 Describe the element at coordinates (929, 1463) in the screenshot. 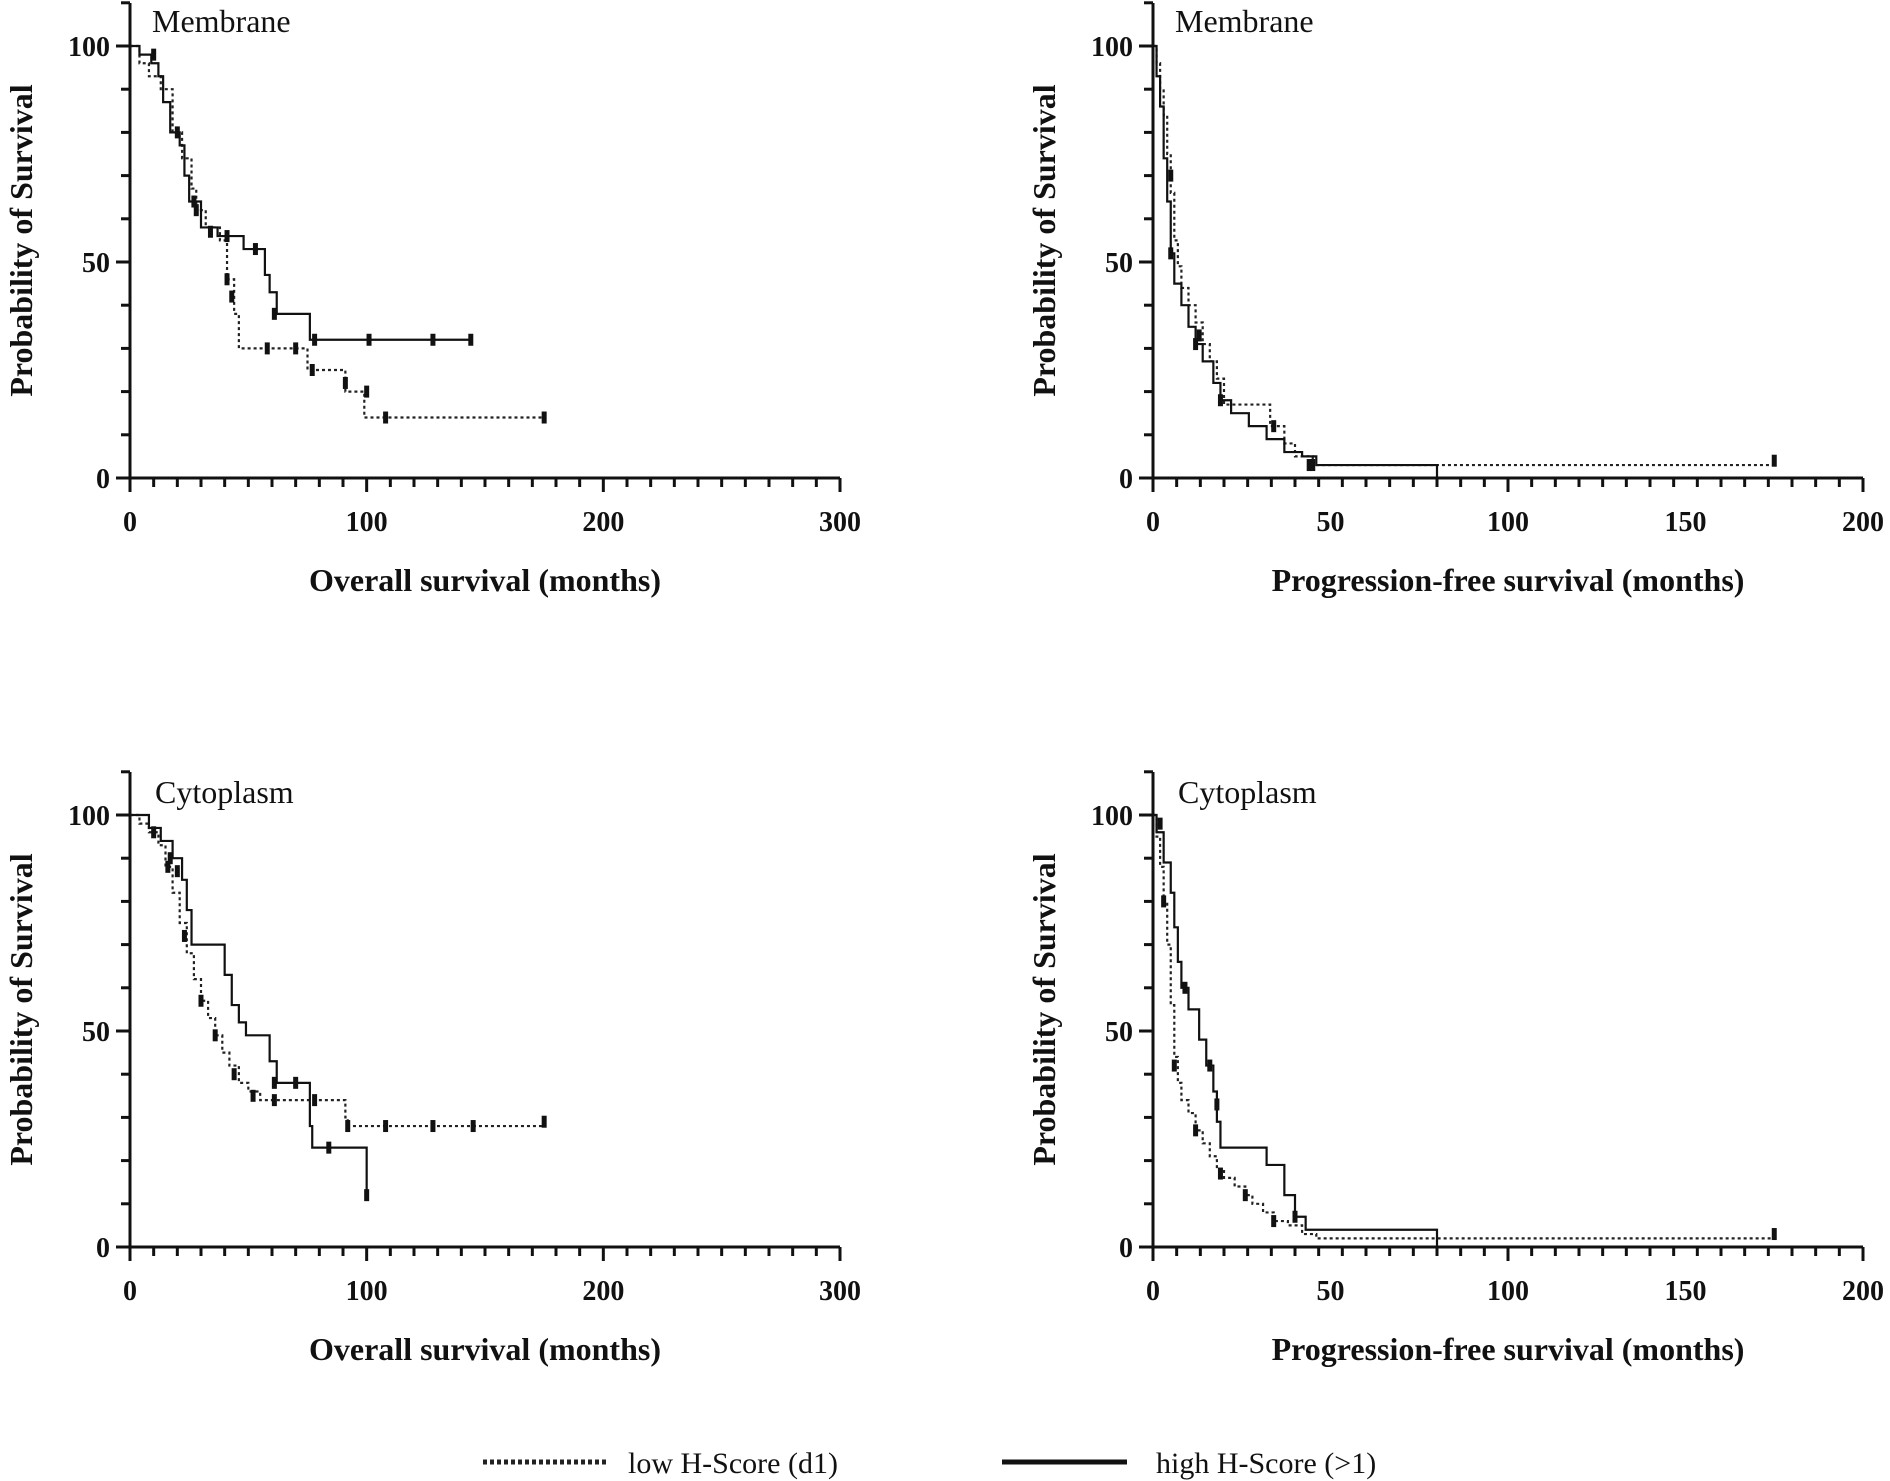

I see `legend: low H-Score (d1) high H-Score (>1)` at that location.